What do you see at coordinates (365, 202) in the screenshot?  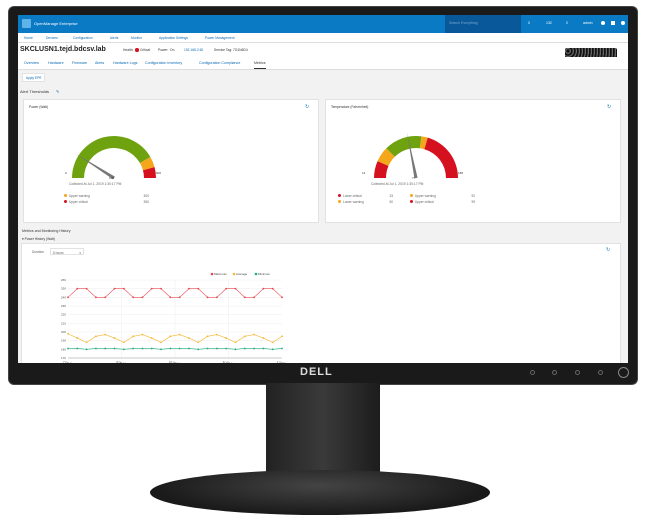 I see `threshold-row: Lower warning 50` at bounding box center [365, 202].